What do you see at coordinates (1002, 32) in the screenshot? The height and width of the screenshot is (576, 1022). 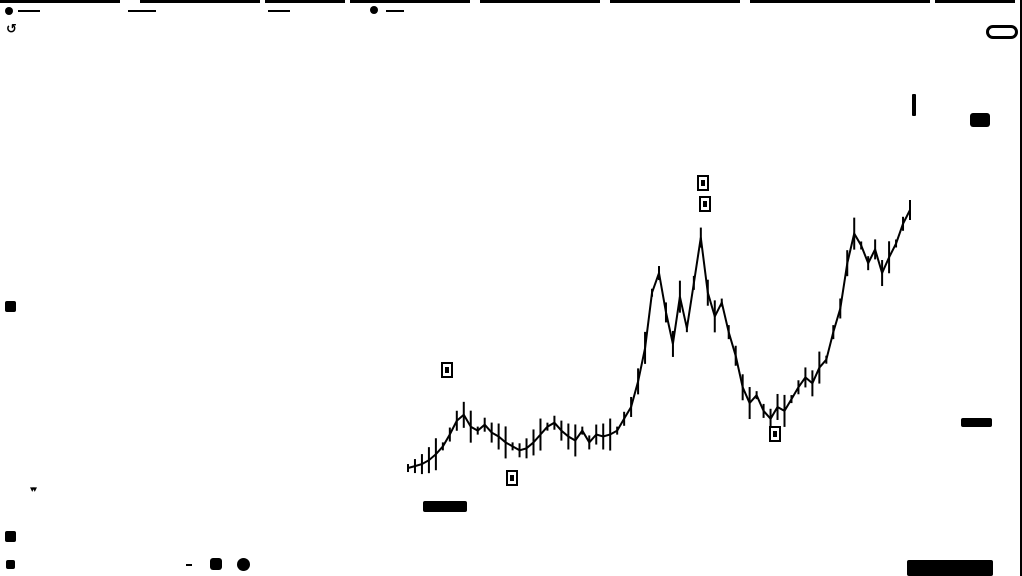 I see `toggle-button` at bounding box center [1002, 32].